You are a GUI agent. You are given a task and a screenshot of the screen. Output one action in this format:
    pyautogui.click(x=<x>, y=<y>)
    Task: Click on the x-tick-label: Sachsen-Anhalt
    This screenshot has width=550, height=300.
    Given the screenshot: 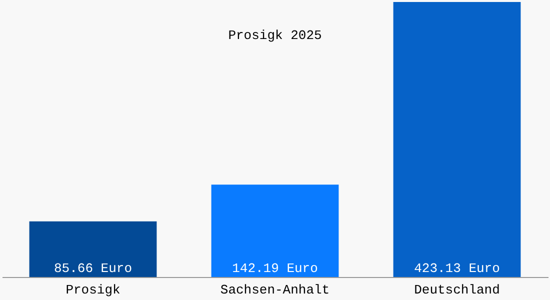 What is the action you would take?
    pyautogui.click(x=275, y=290)
    